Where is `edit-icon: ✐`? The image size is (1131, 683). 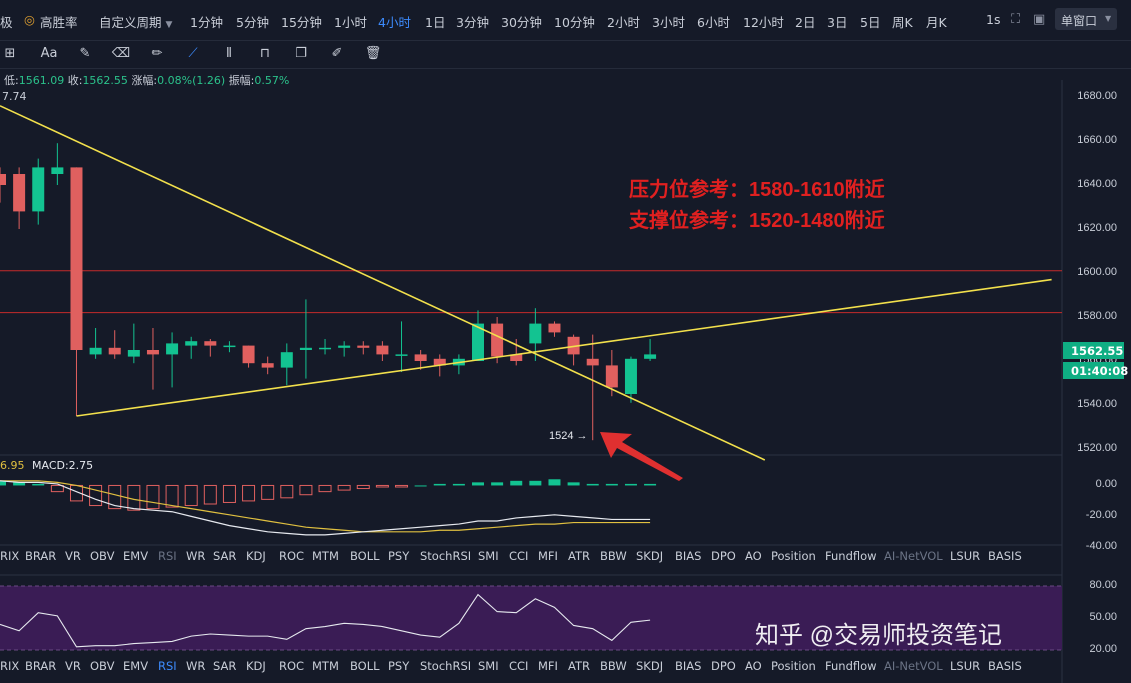
edit-icon: ✐ is located at coordinates (337, 53).